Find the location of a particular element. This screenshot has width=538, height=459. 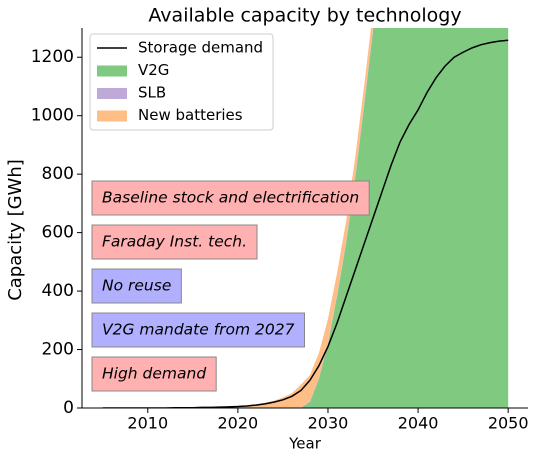

annotation: Baseline stock and electrification is located at coordinates (230, 198).